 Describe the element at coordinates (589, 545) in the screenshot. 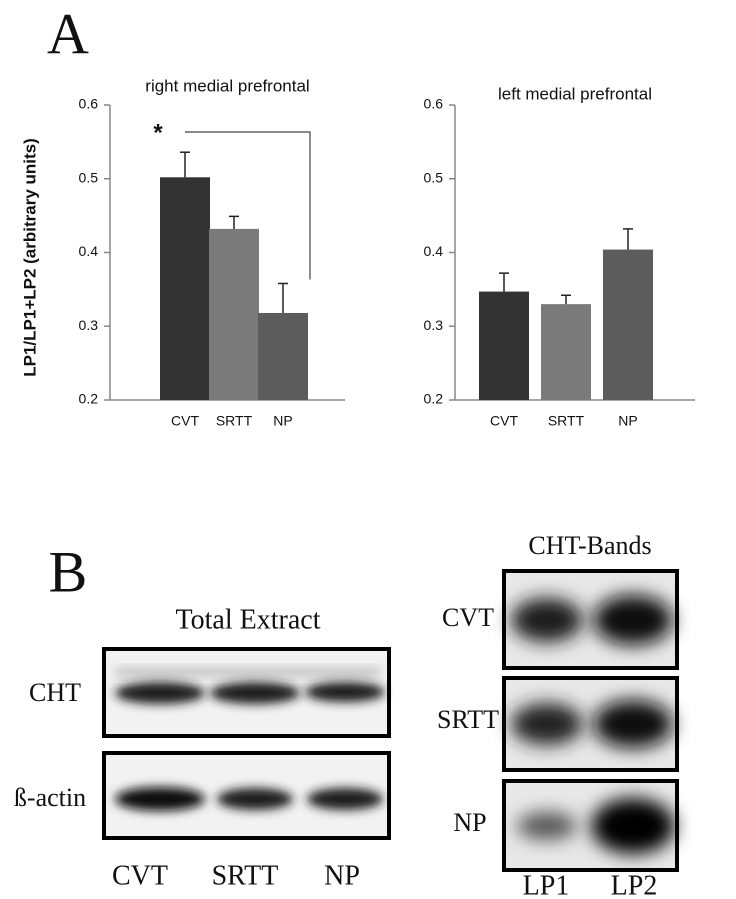

I see `blot-title: CHT-Bands` at that location.